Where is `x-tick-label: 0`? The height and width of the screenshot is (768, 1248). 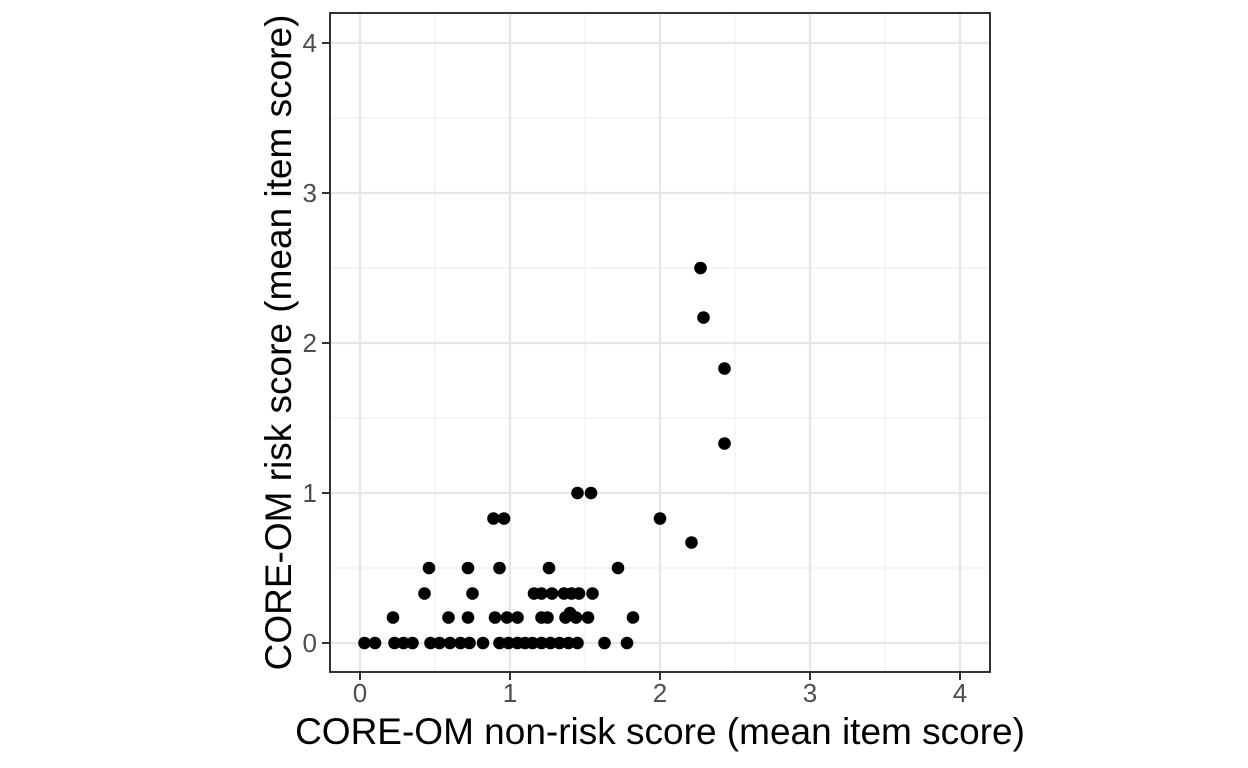 x-tick-label: 0 is located at coordinates (360, 693).